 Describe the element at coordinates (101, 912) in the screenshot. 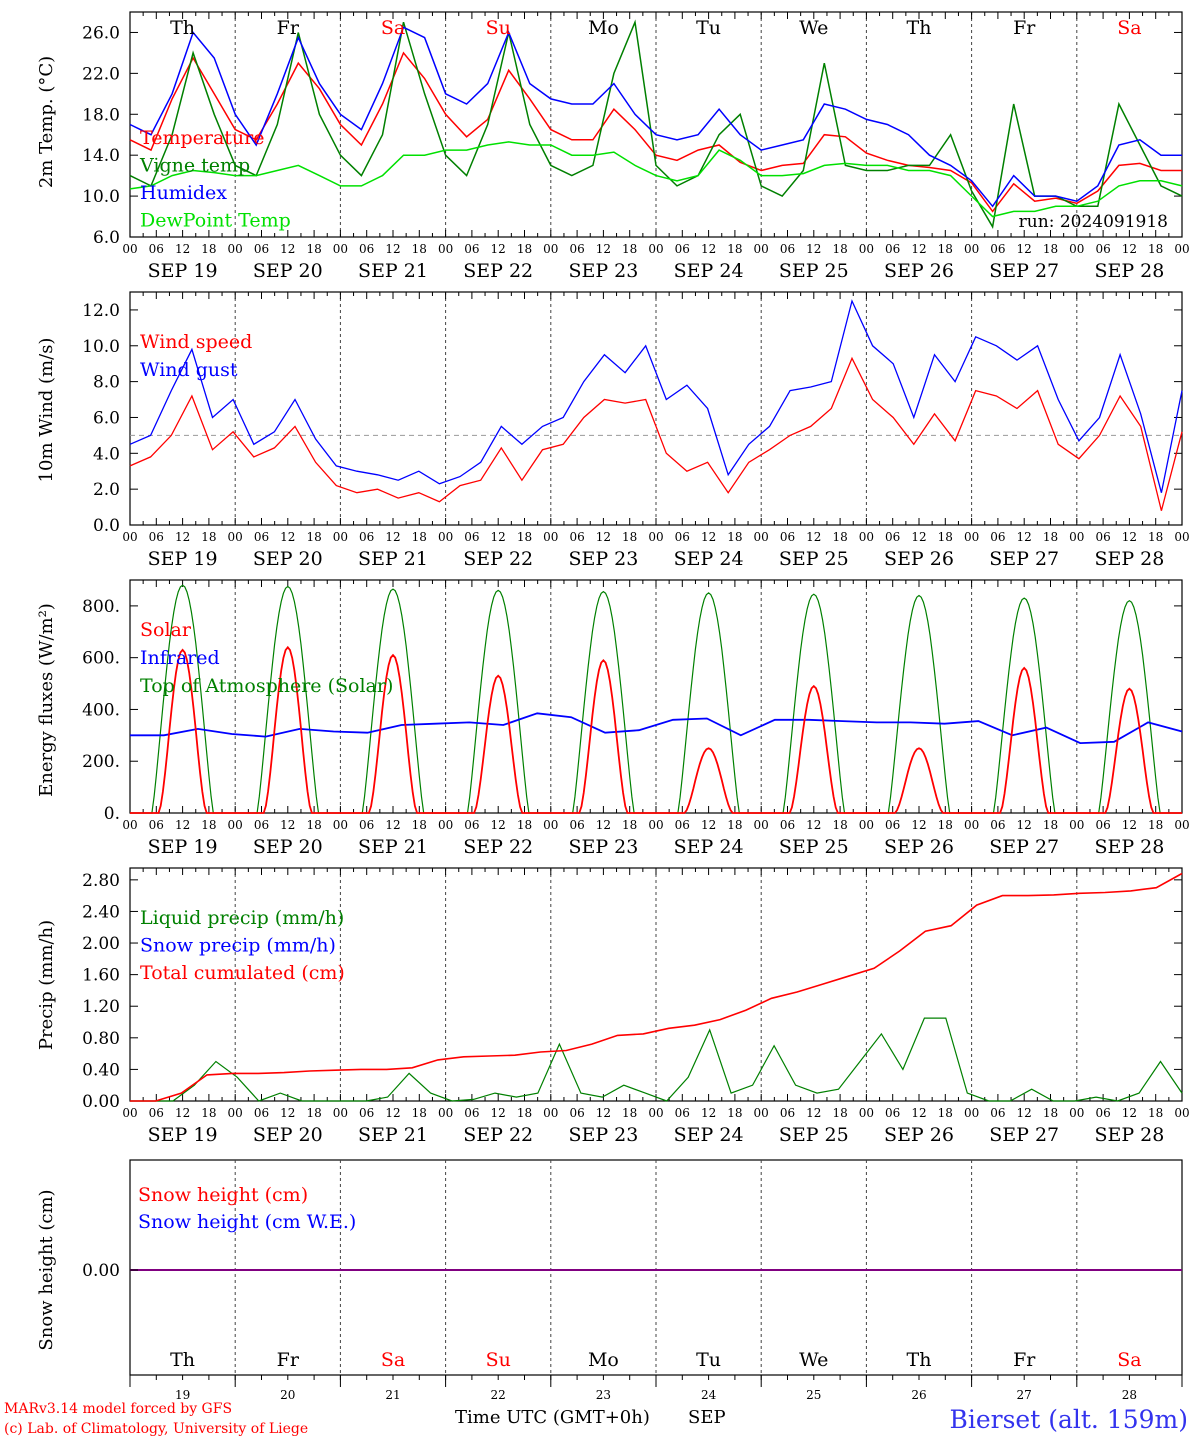

I see `y-tick-label: 2.40` at that location.